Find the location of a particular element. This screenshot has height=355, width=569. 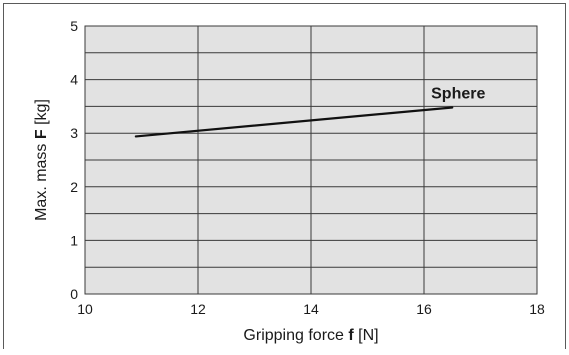

y-axis-label-prefix: Max. mass is located at coordinates (41, 180).